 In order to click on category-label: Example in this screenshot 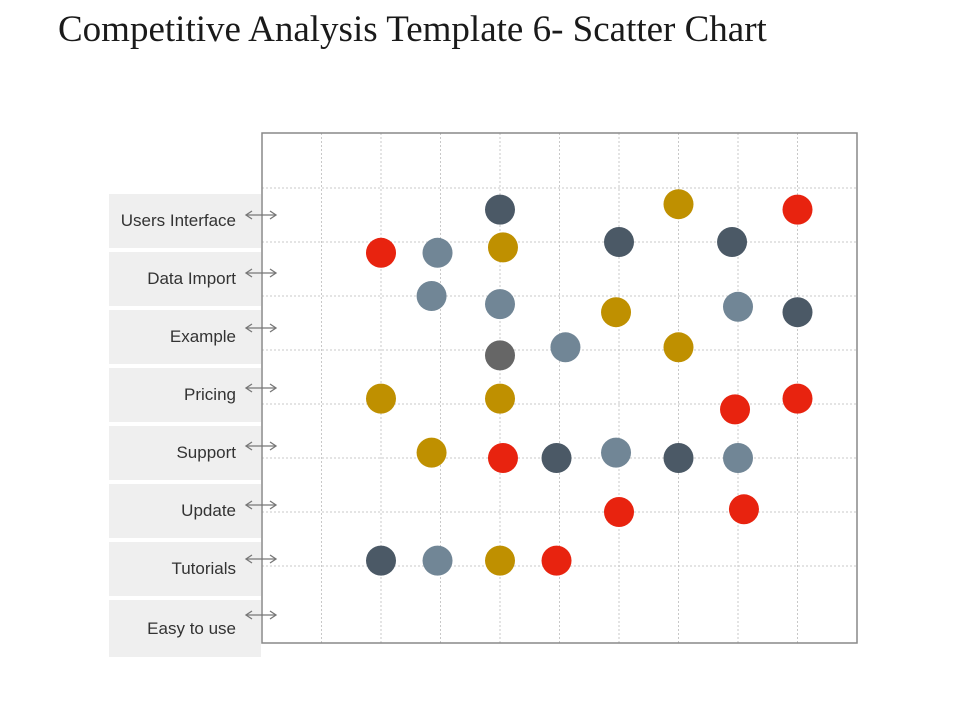, I will do `click(185, 337)`.